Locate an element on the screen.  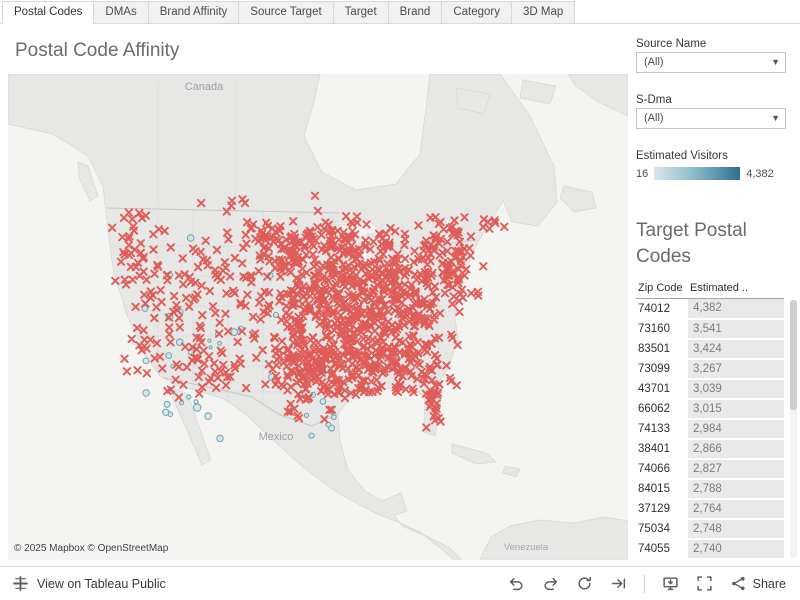
zip-code-cell: 66062 is located at coordinates (654, 408).